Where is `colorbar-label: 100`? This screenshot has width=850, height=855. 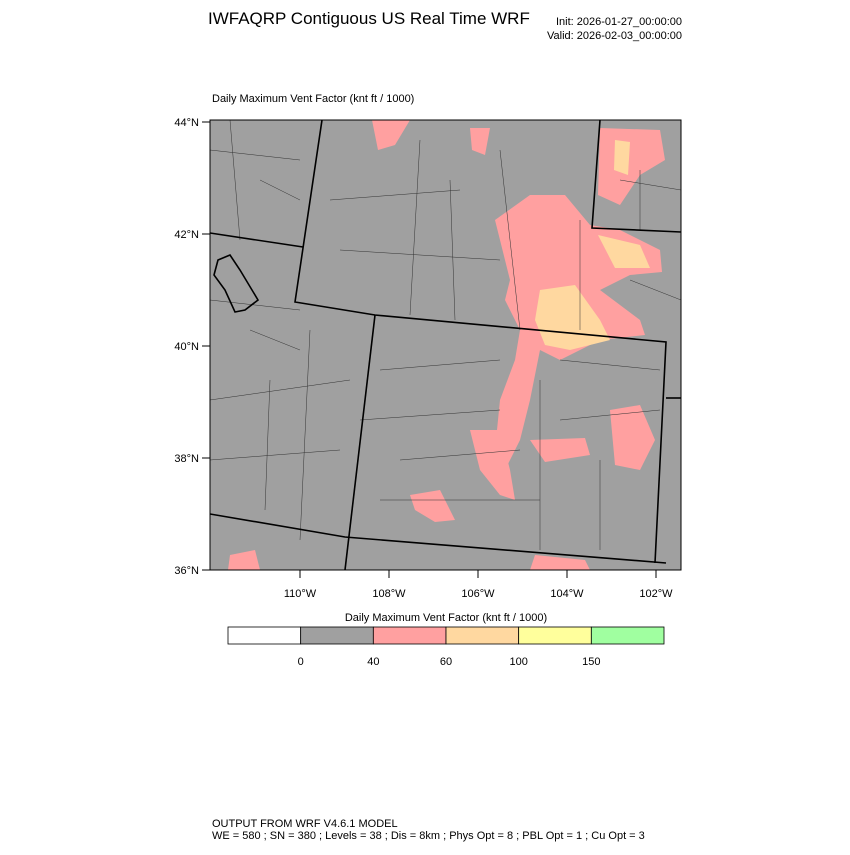
colorbar-label: 100 is located at coordinates (518, 662).